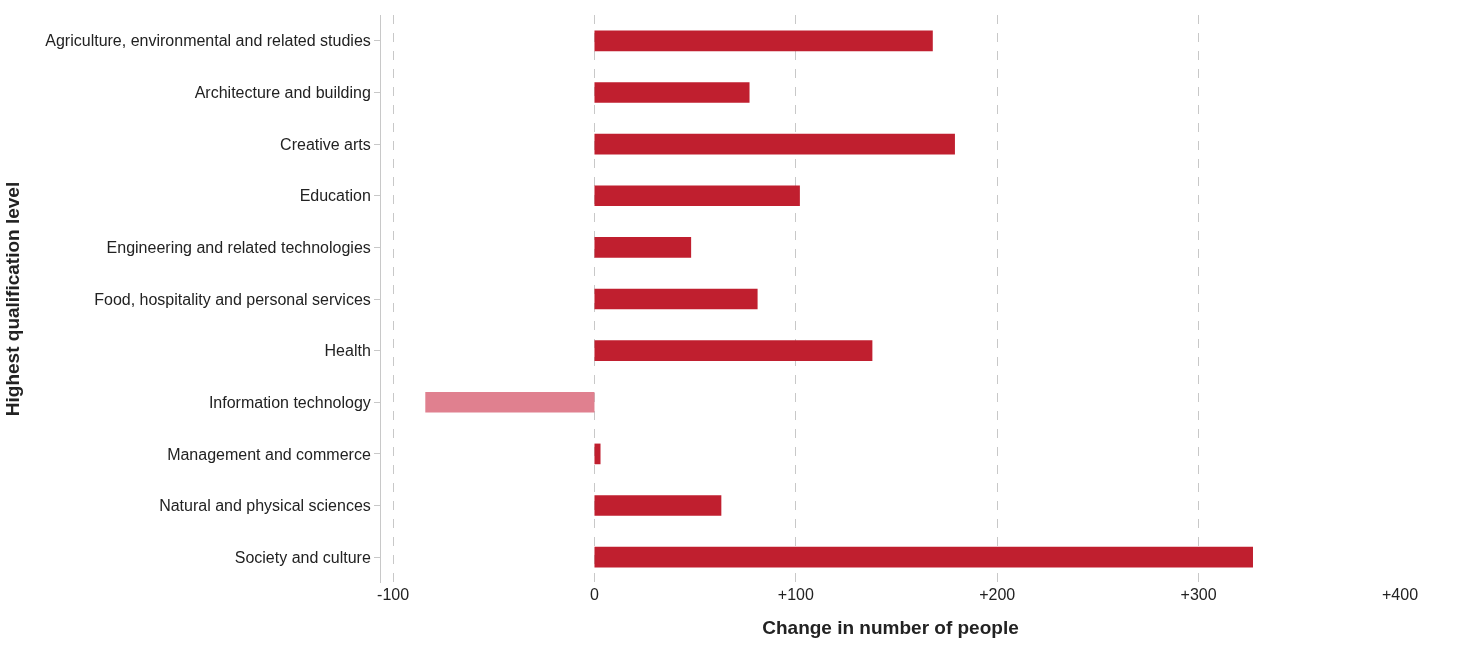 The width and height of the screenshot is (1460, 663). I want to click on y-tick-label: Food, hospitality and personal services, so click(232, 299).